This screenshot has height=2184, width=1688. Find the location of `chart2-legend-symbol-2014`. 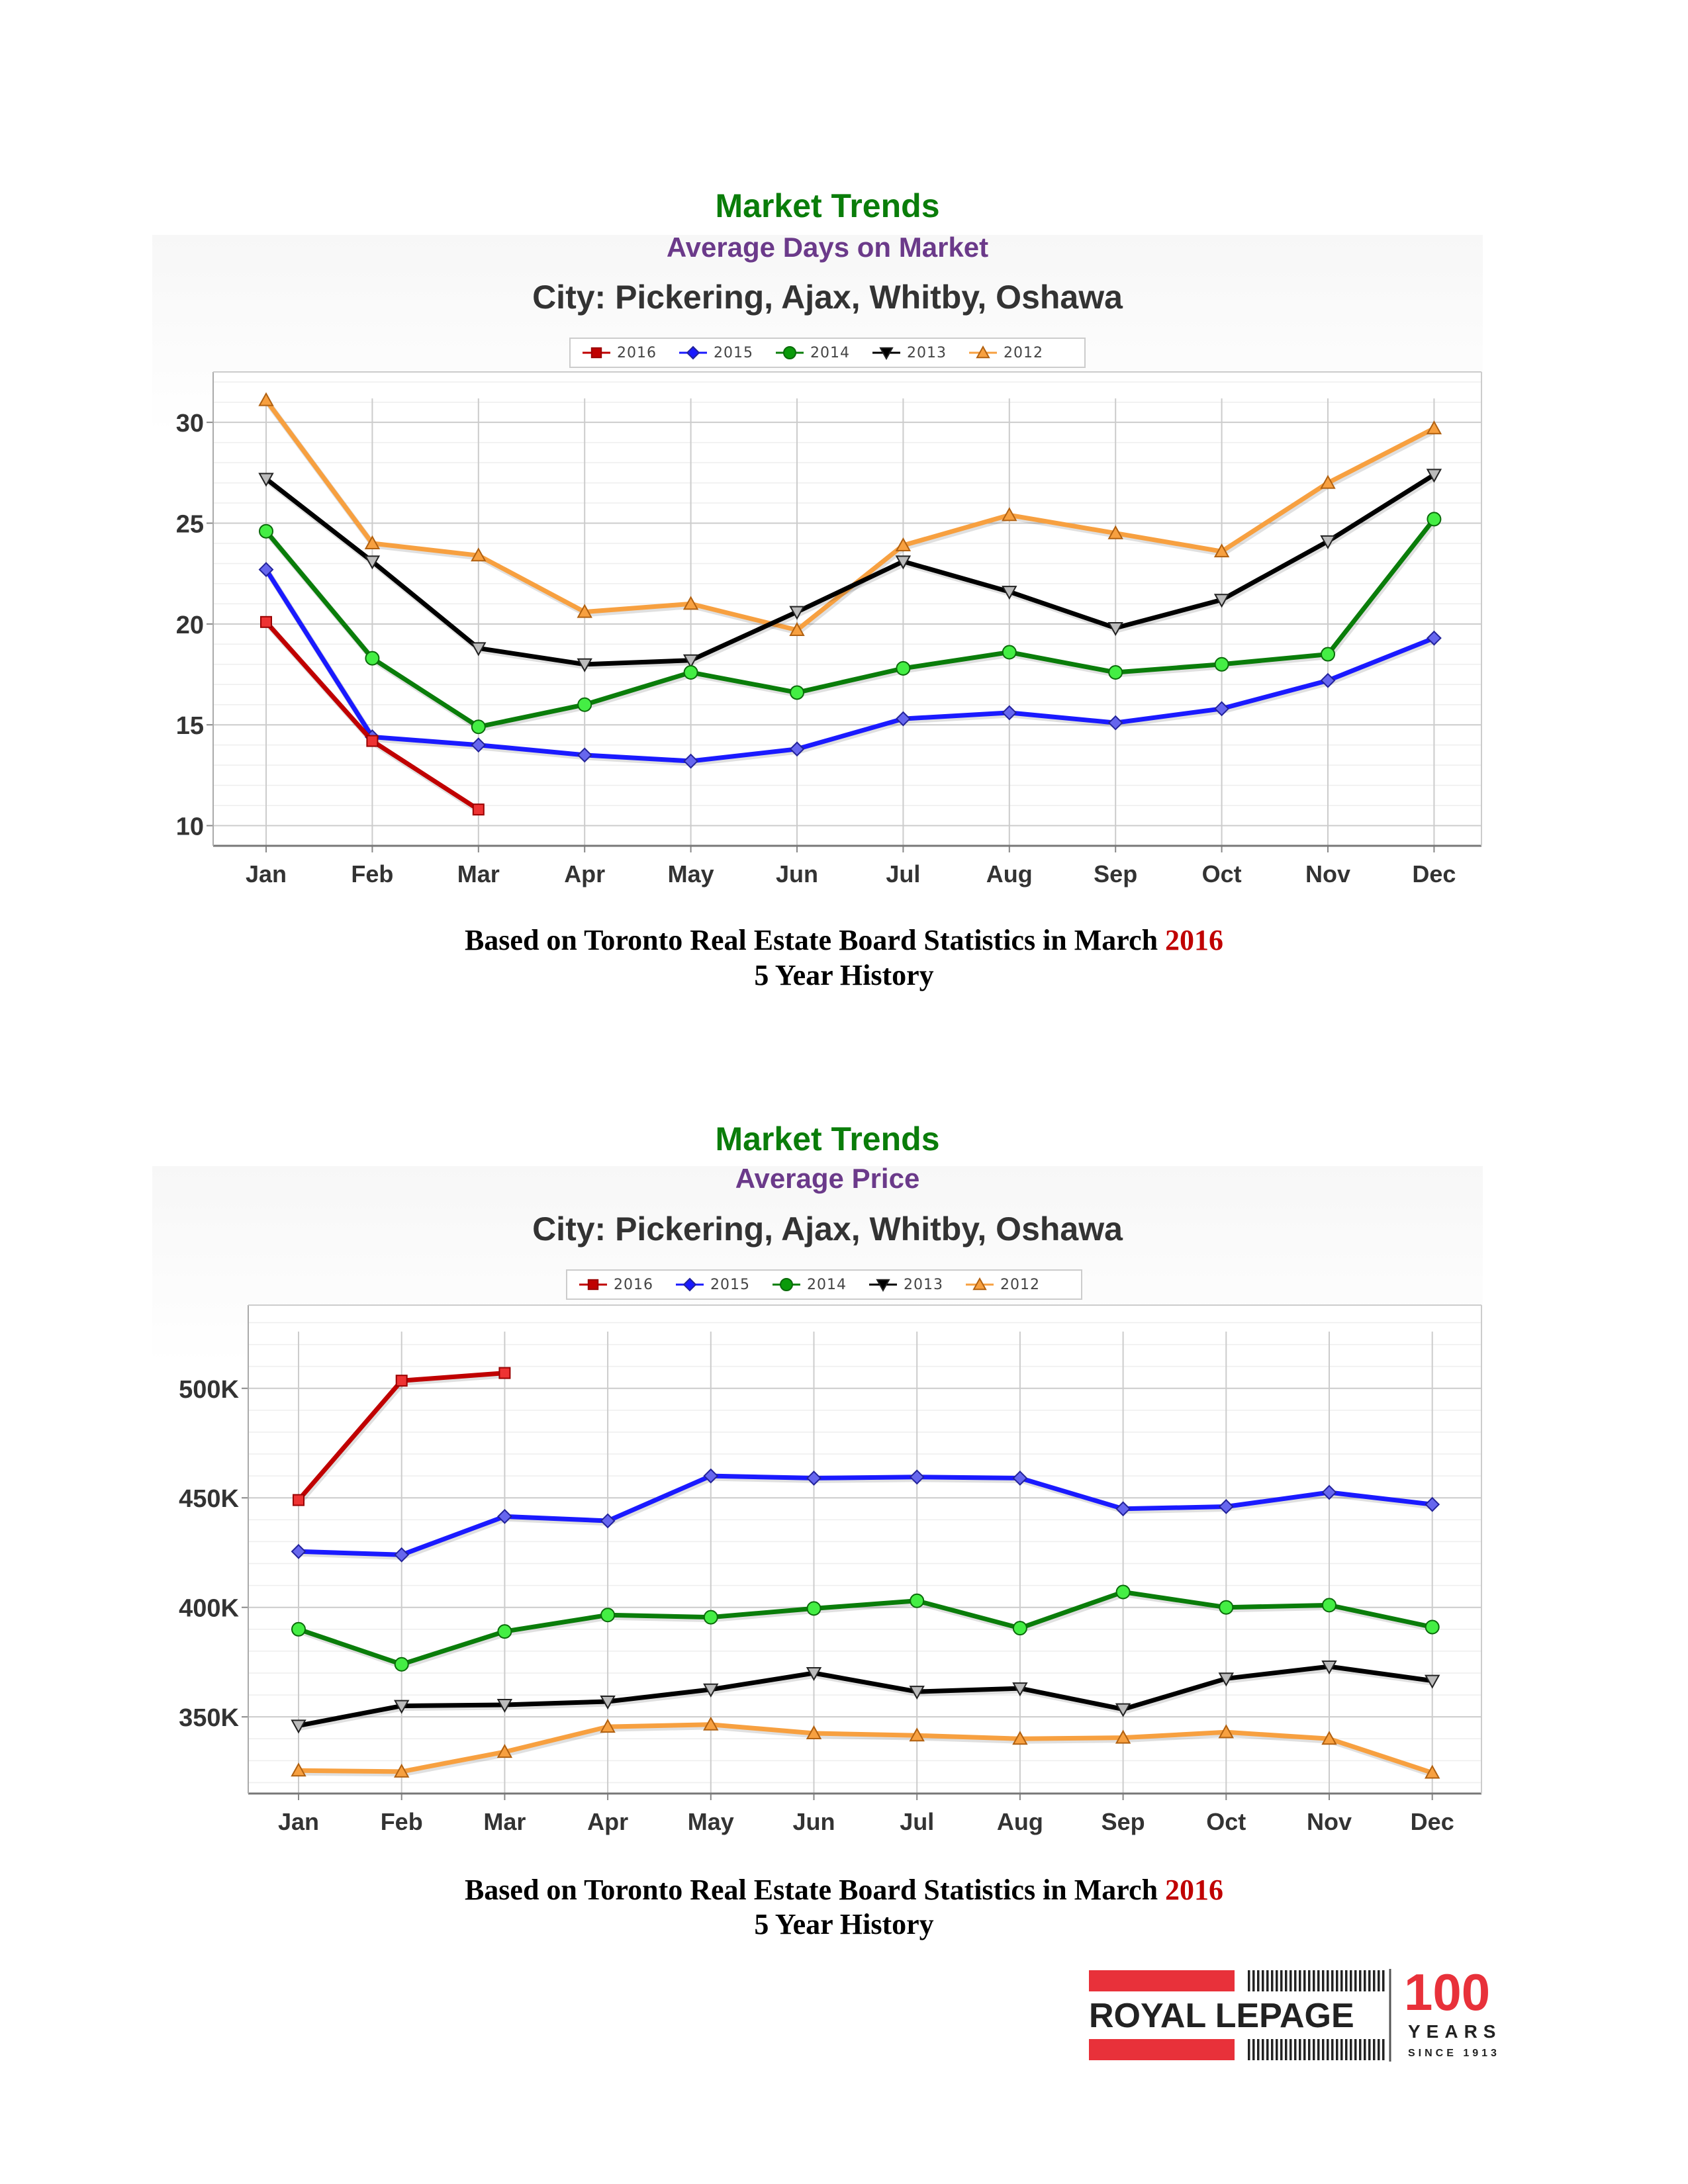

chart2-legend-symbol-2014 is located at coordinates (786, 1284).